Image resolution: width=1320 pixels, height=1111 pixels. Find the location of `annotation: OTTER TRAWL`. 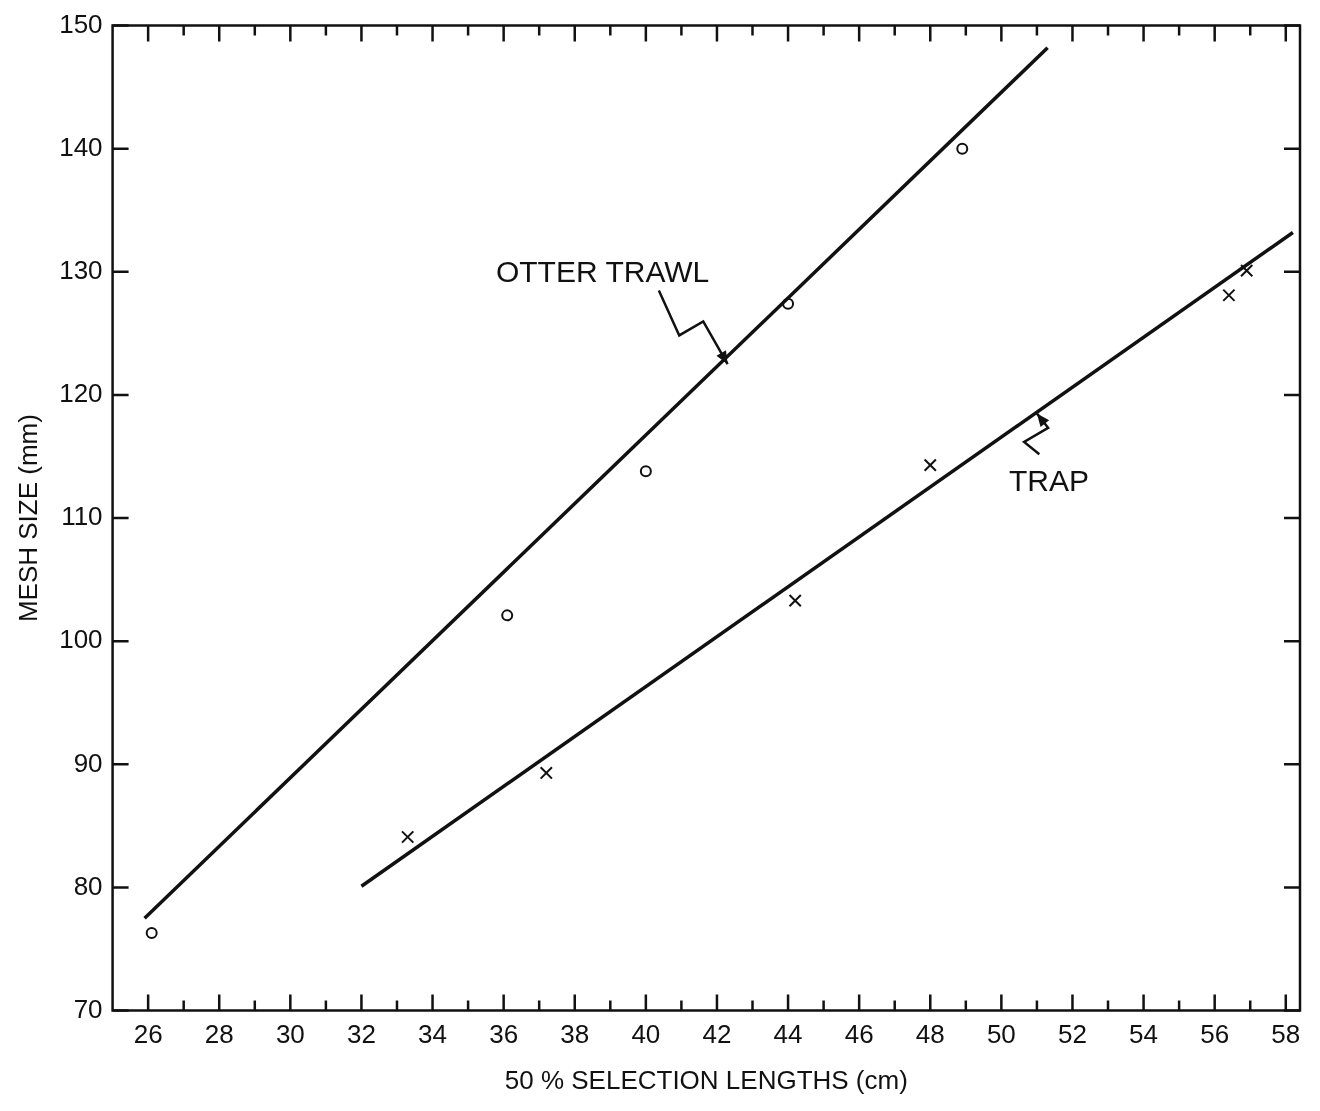

annotation: OTTER TRAWL is located at coordinates (602, 272).